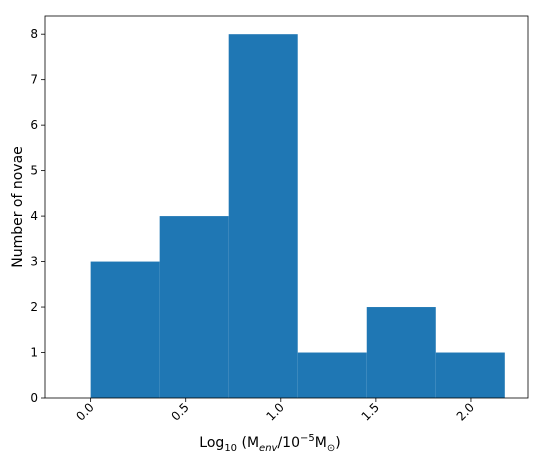 The width and height of the screenshot is (545, 463). Describe the element at coordinates (465, 411) in the screenshot. I see `x-tick-label: 2.0` at that location.